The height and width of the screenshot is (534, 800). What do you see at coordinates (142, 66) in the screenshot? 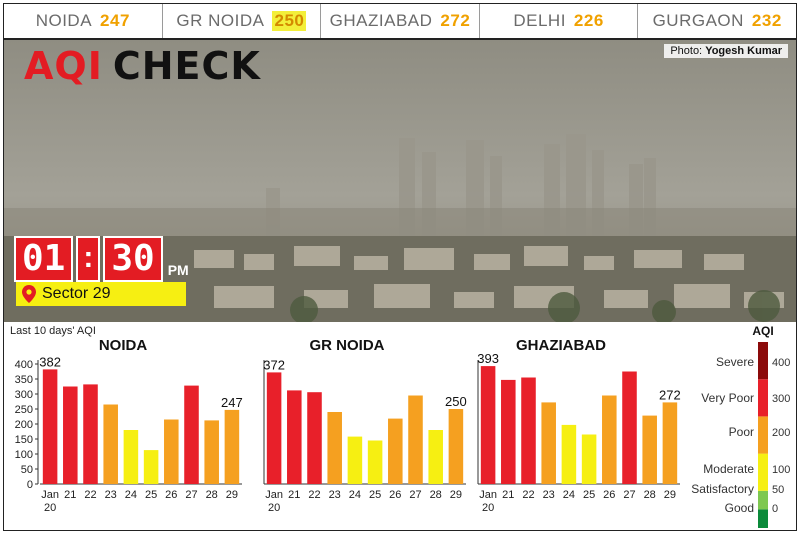
I see `page-title: AQI CHECK` at bounding box center [142, 66].